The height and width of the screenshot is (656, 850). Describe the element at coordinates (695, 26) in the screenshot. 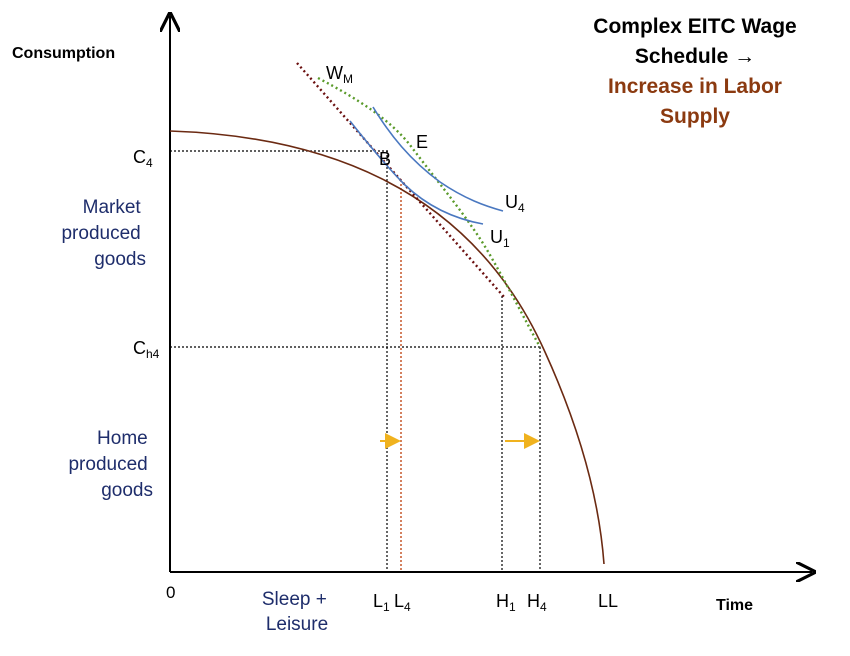

I see `title-line-1: Complex EITC Wage` at that location.